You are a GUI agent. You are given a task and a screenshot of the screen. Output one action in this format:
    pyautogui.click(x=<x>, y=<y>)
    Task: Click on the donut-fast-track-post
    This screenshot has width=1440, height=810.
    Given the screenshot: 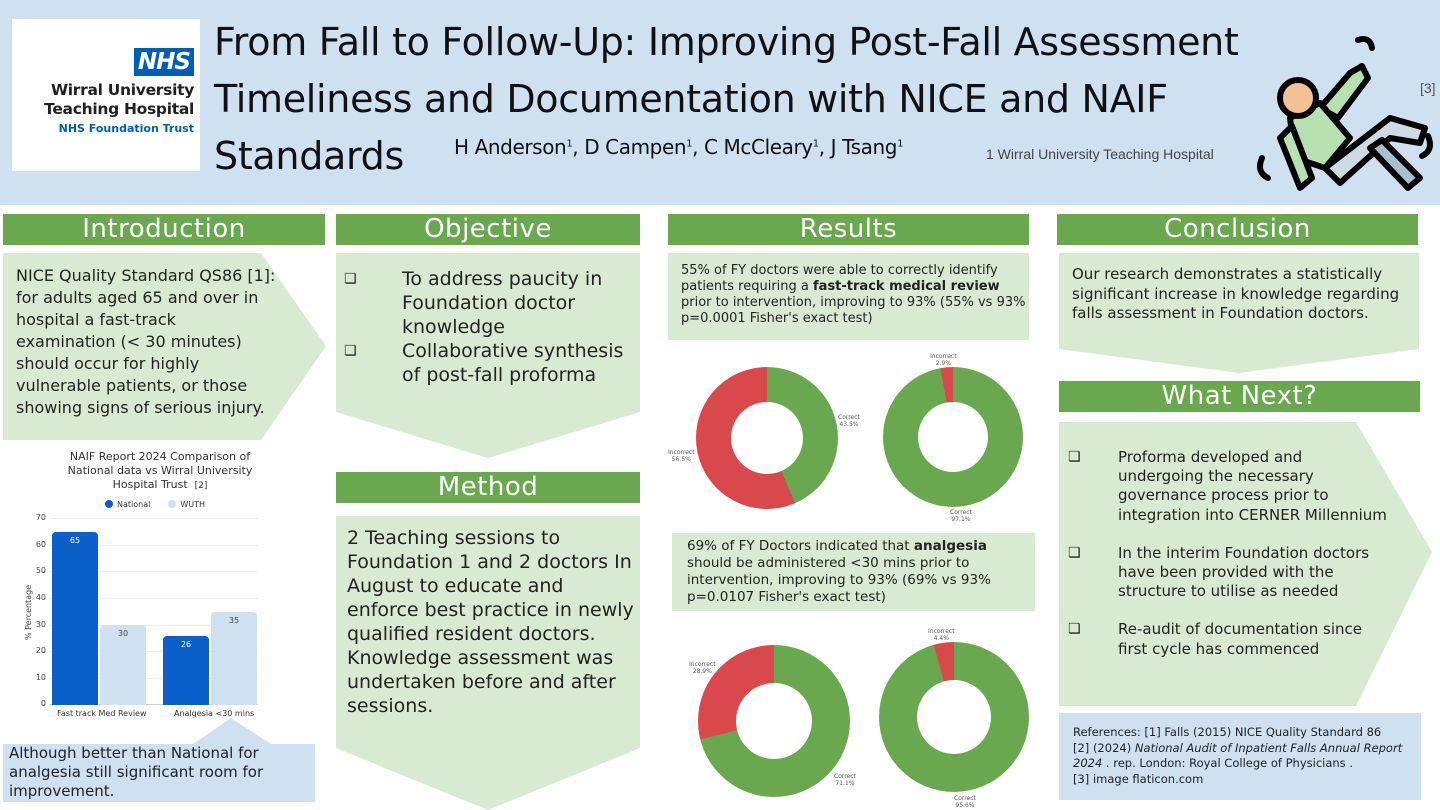 What is the action you would take?
    pyautogui.click(x=953, y=437)
    